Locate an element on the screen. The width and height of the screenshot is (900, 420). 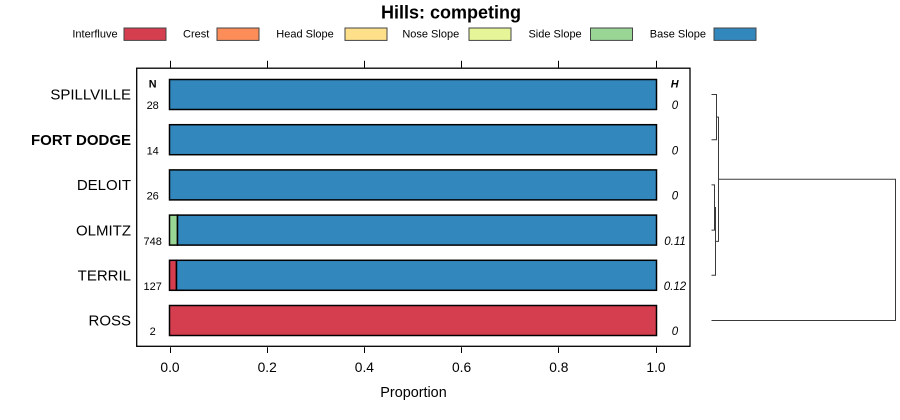
svg-text: Proportion is located at coordinates (413, 393).